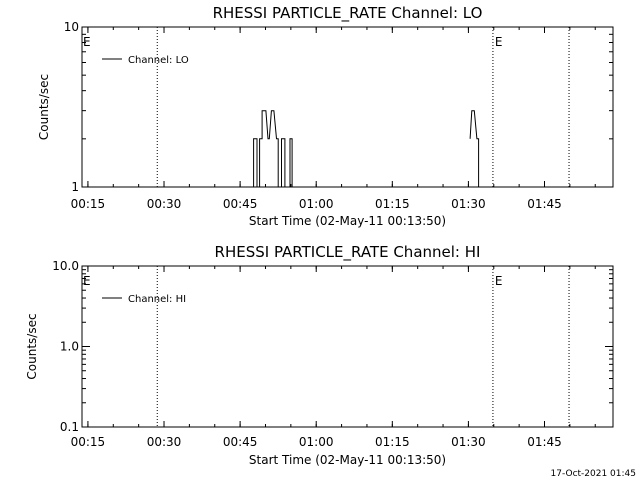 This screenshot has height=480, width=640. What do you see at coordinates (71, 27) in the screenshot?
I see `panel-1-y-tick-label: 10` at bounding box center [71, 27].